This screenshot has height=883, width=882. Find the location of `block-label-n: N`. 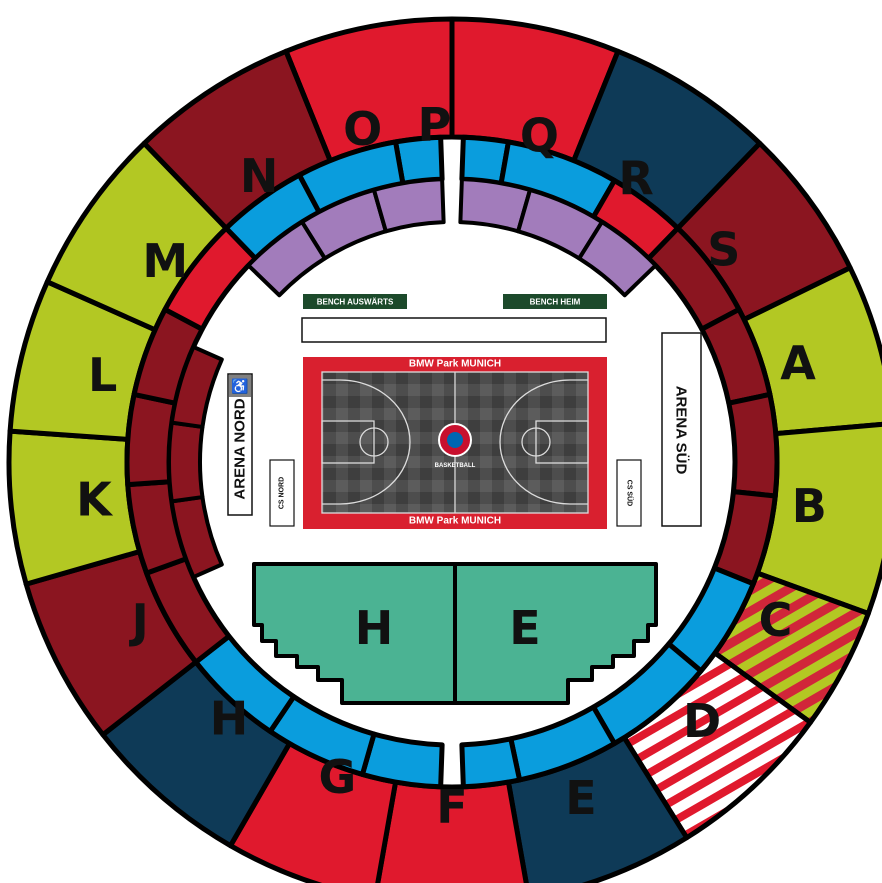

block-label-n: N is located at coordinates (259, 176).